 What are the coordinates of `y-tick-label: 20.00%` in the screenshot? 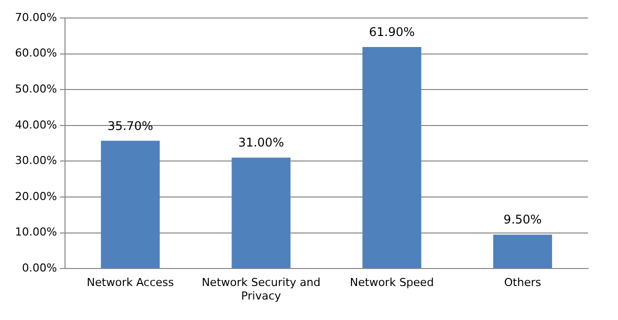 It's located at (35, 196).